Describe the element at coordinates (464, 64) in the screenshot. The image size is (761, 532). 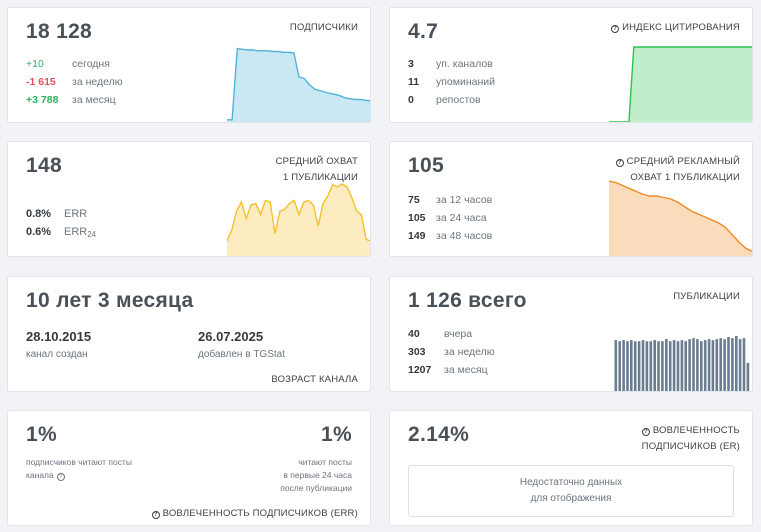
I see `stat-channels-label: уп. каналов` at that location.